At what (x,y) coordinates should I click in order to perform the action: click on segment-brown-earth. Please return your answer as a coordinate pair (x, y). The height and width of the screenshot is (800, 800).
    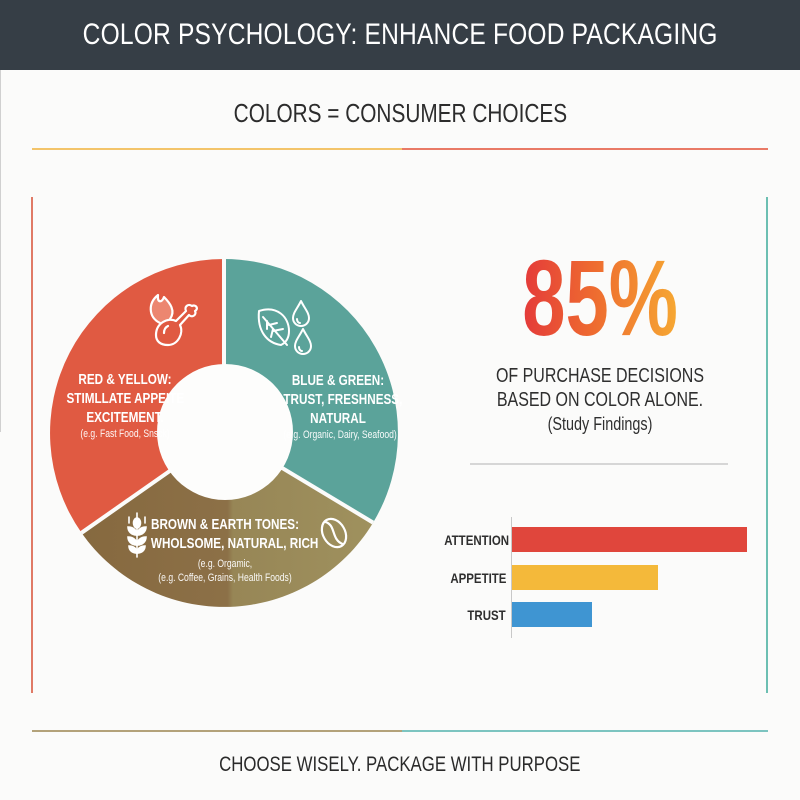
    Looking at the image, I should click on (227, 520).